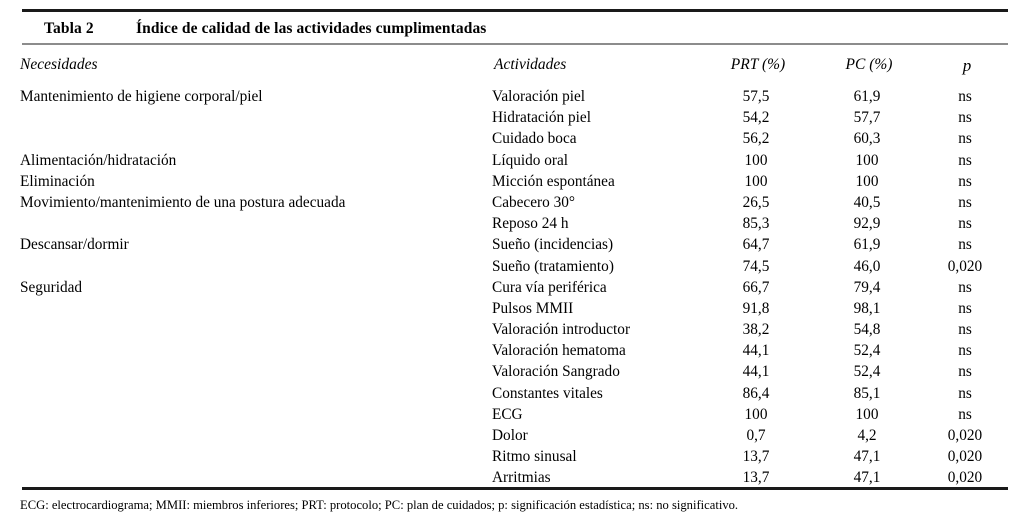  I want to click on cell-prt: 66,7, so click(756, 287).